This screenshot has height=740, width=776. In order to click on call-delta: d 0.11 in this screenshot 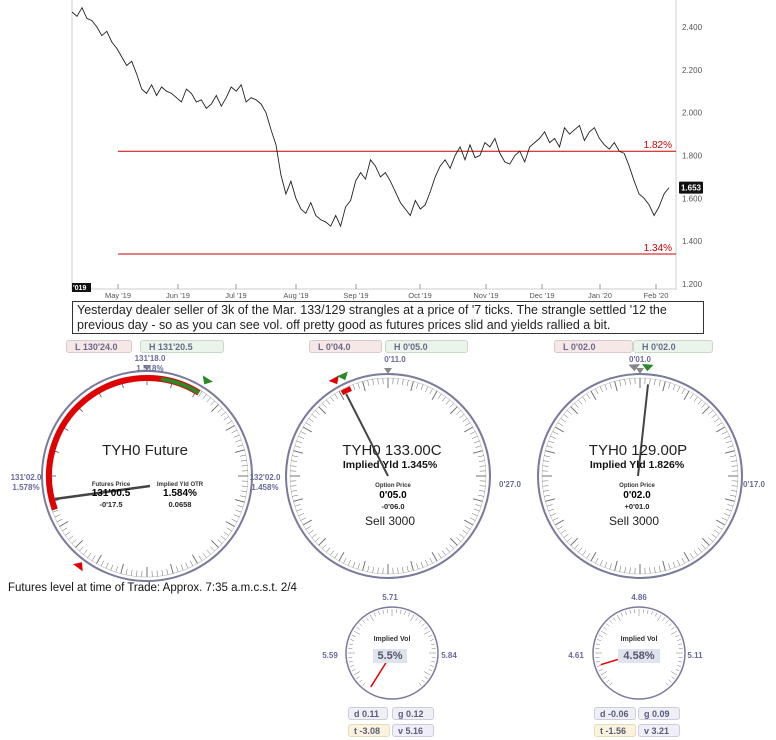, I will do `click(368, 713)`.